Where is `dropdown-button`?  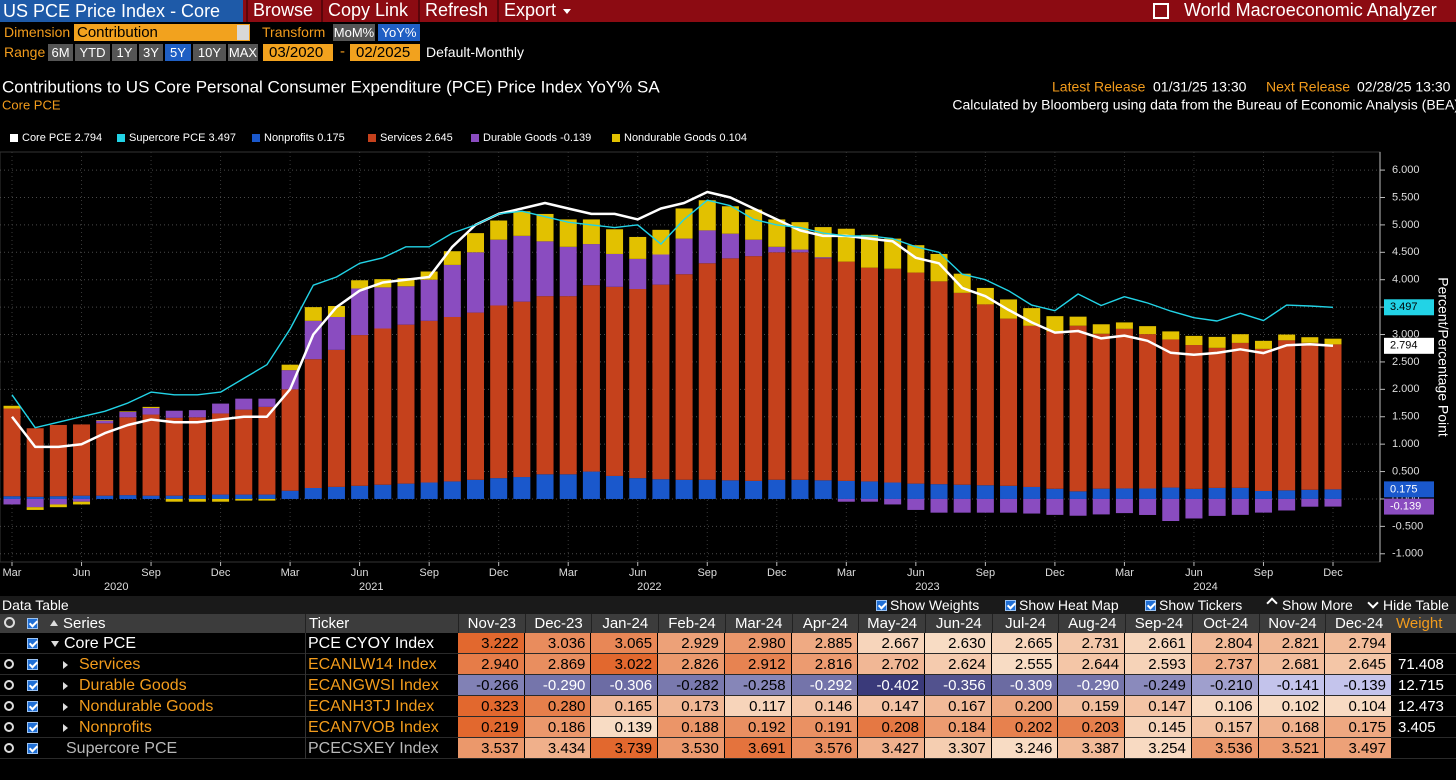
dropdown-button is located at coordinates (243, 32).